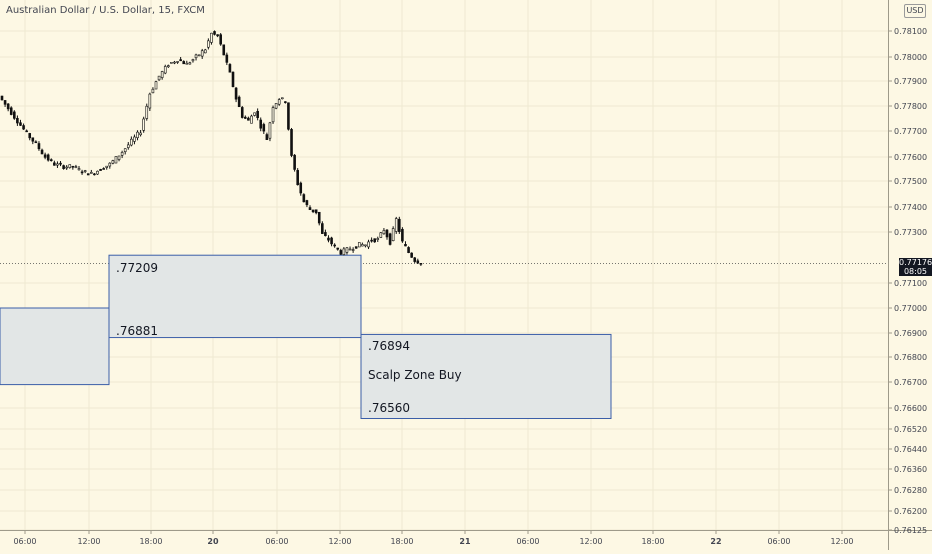  I want to click on middle-zone-label: .76881, so click(137, 330).